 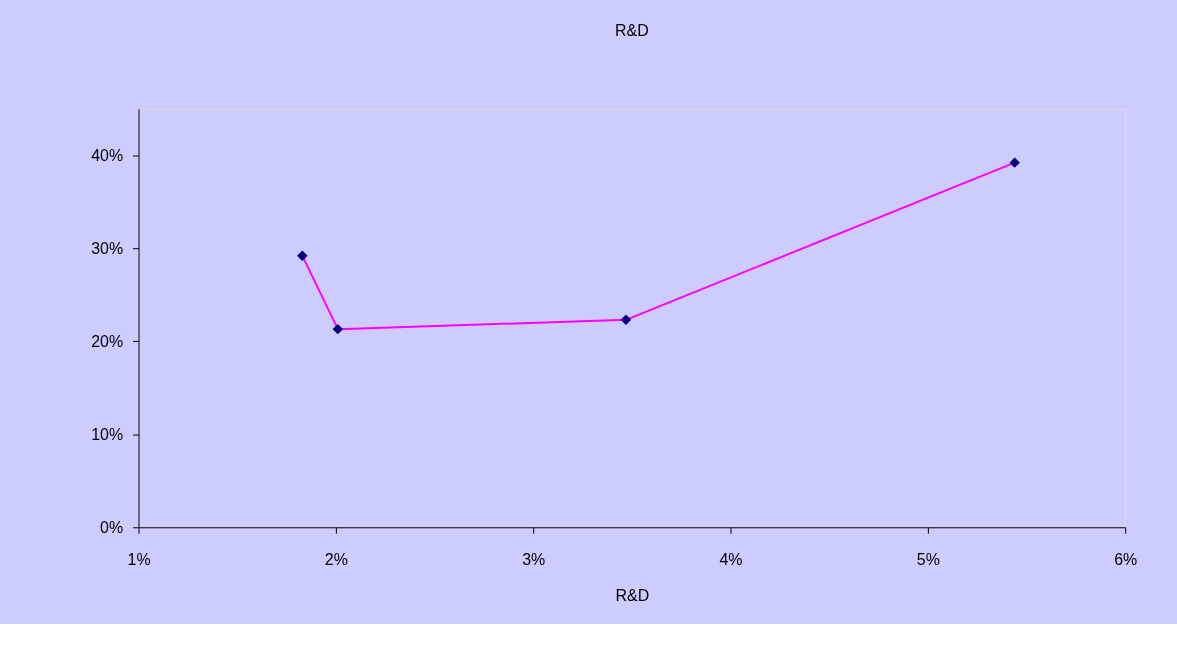 I want to click on chart-title: R&D, so click(x=632, y=30).